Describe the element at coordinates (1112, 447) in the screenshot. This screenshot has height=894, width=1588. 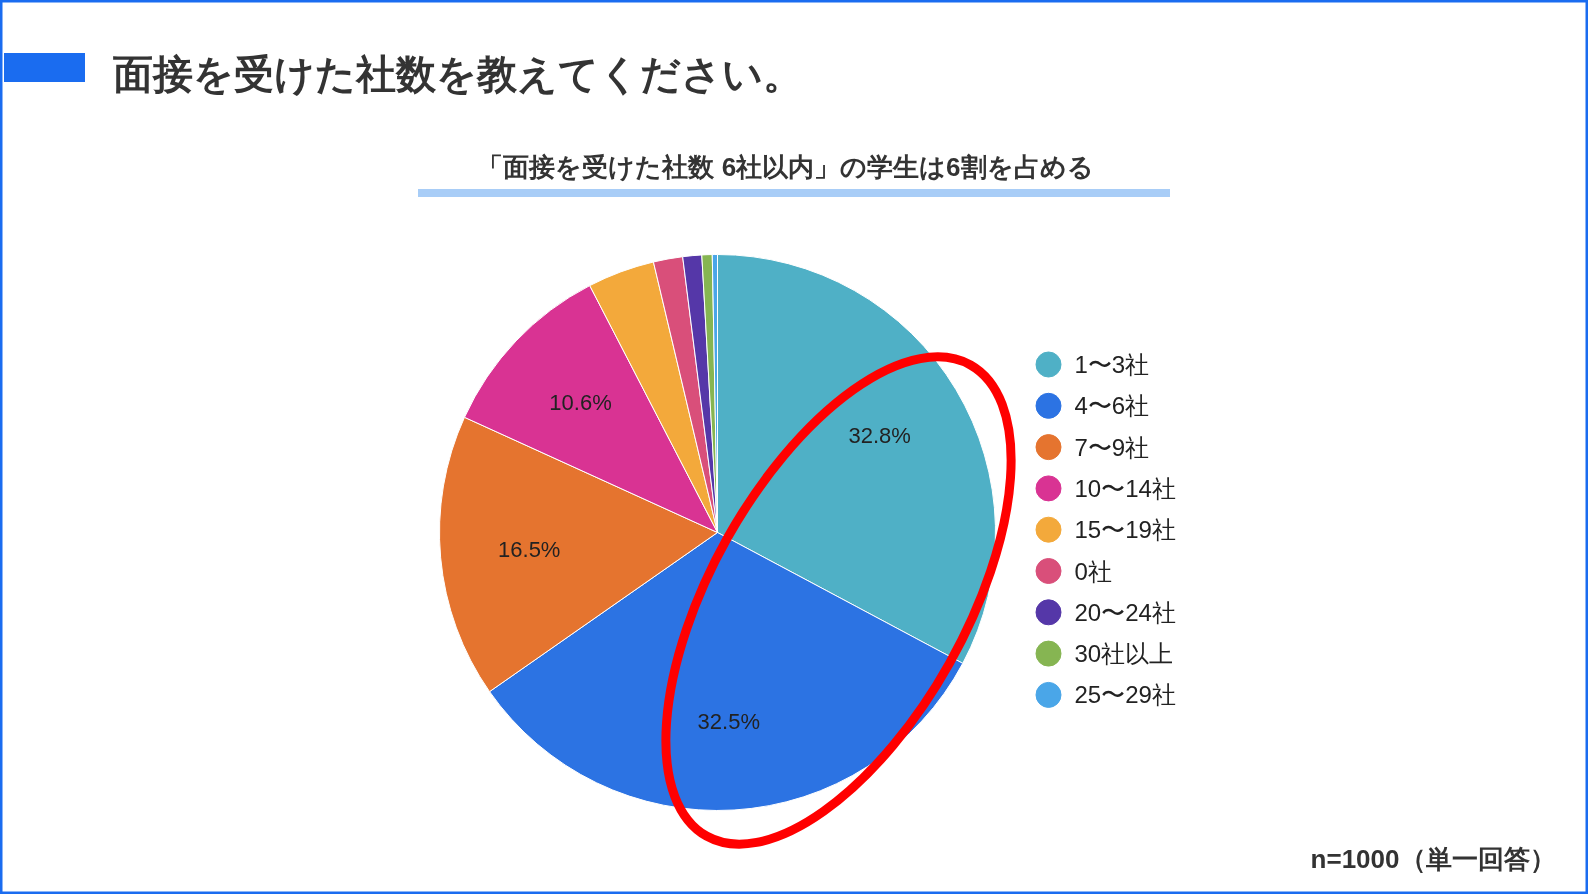
I see `legend-label: 7〜9社` at that location.